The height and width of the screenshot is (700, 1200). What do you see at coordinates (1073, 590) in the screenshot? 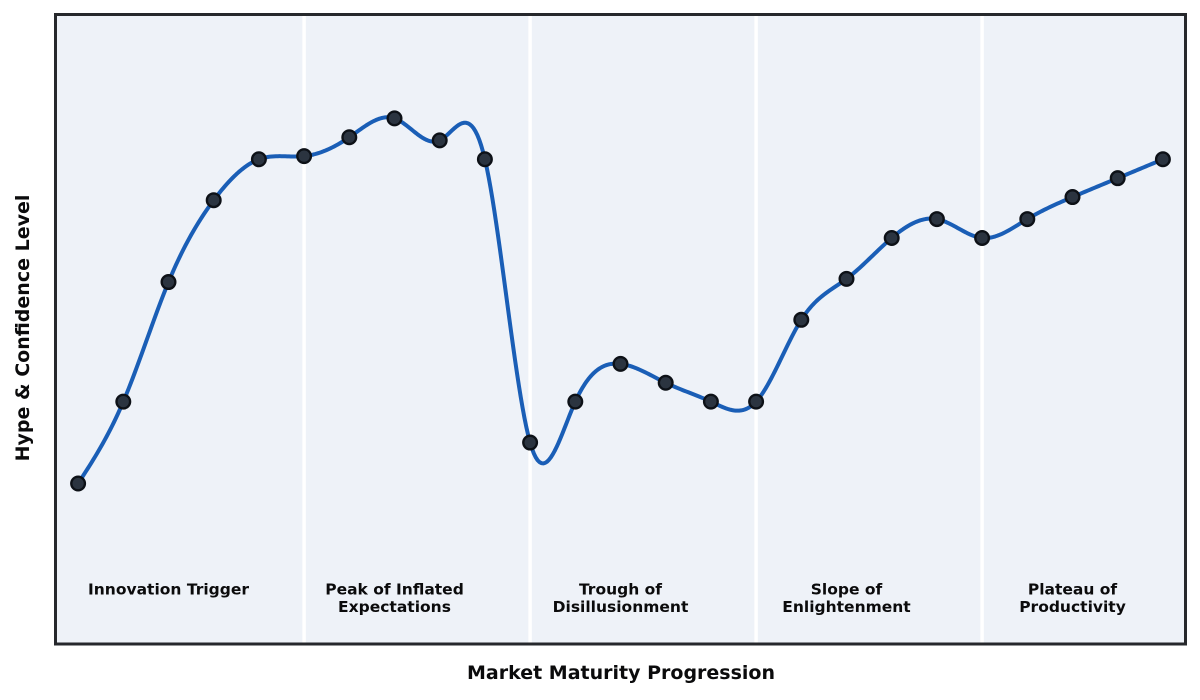
I see `phase-label-line: Plateau of` at bounding box center [1073, 590].